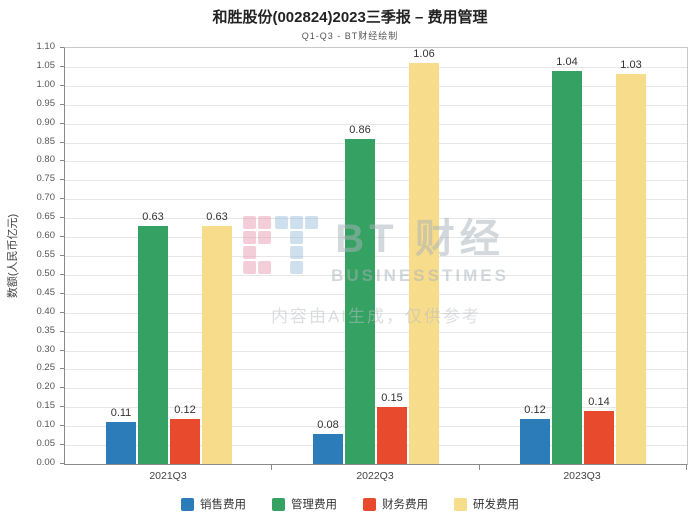 The width and height of the screenshot is (700, 524). What do you see at coordinates (46, 386) in the screenshot?
I see `y-tick-label: 0.20` at bounding box center [46, 386].